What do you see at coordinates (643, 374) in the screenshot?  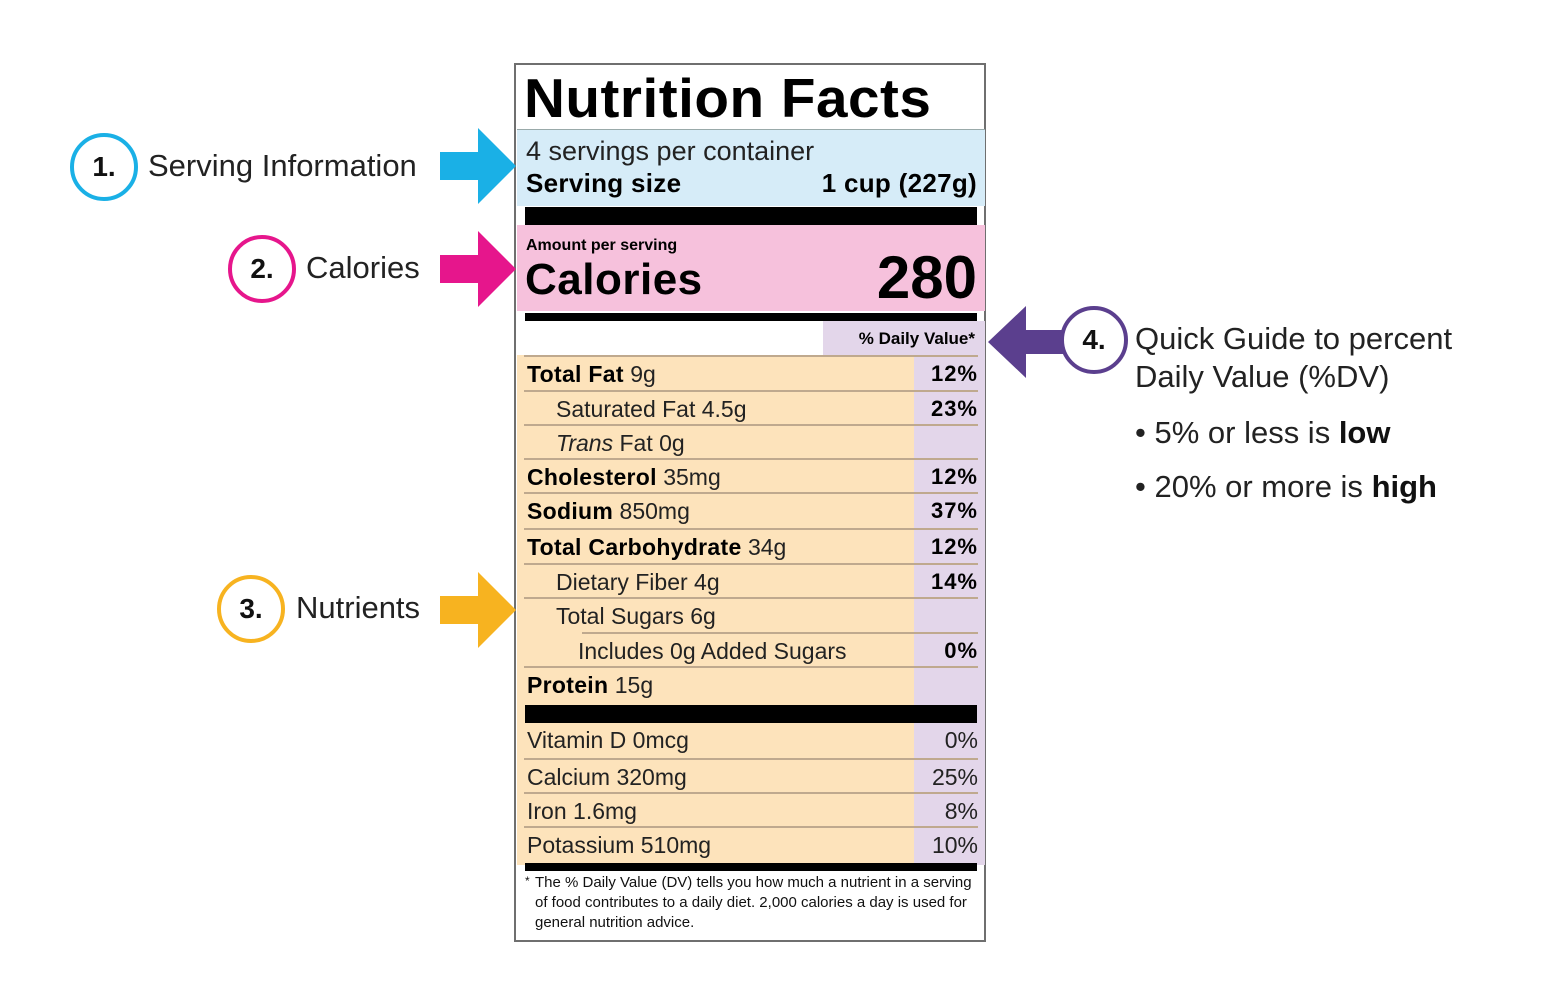 I see `nutrient-amount: 9g` at bounding box center [643, 374].